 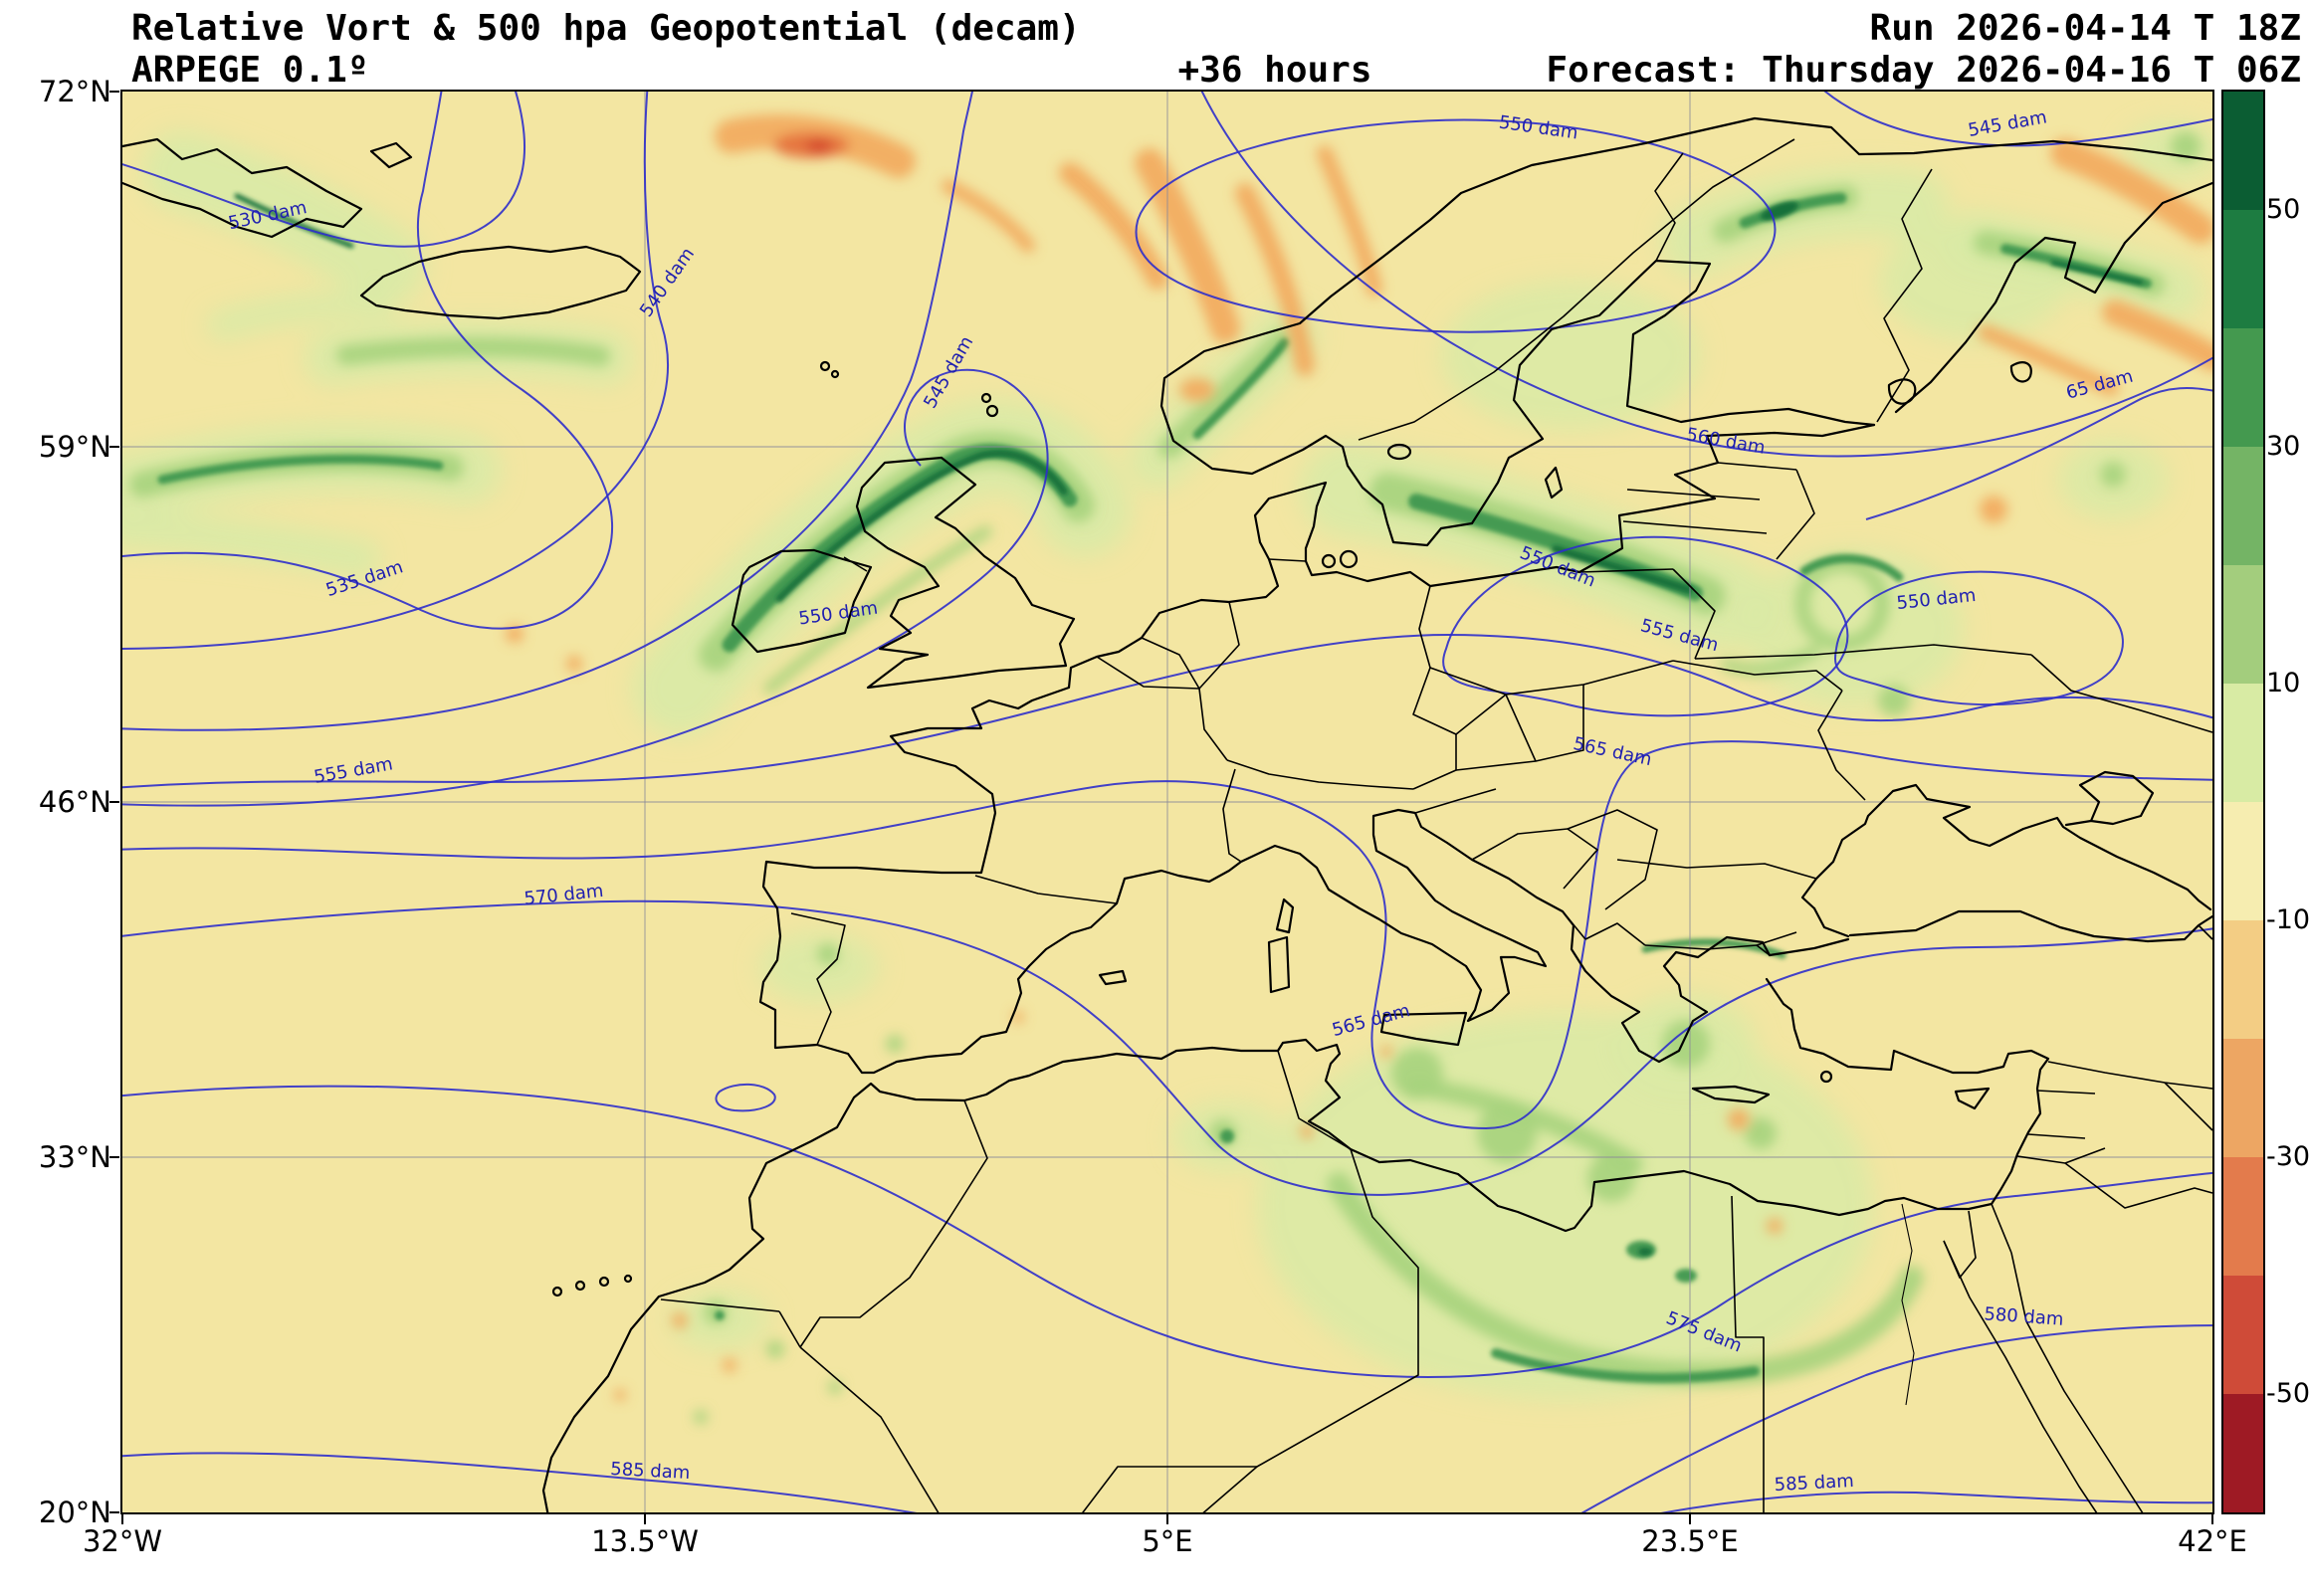 What do you see at coordinates (2085, 29) in the screenshot?
I see `run-label: Run 2026-04-14 T 18Z` at bounding box center [2085, 29].